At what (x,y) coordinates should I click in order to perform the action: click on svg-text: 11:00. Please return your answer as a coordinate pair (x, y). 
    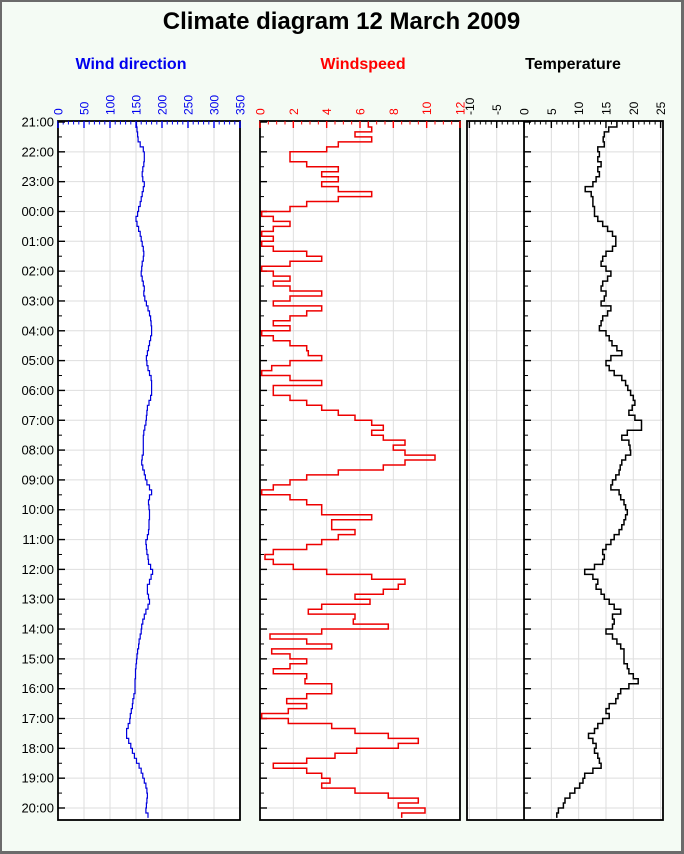
    Looking at the image, I should click on (38, 539).